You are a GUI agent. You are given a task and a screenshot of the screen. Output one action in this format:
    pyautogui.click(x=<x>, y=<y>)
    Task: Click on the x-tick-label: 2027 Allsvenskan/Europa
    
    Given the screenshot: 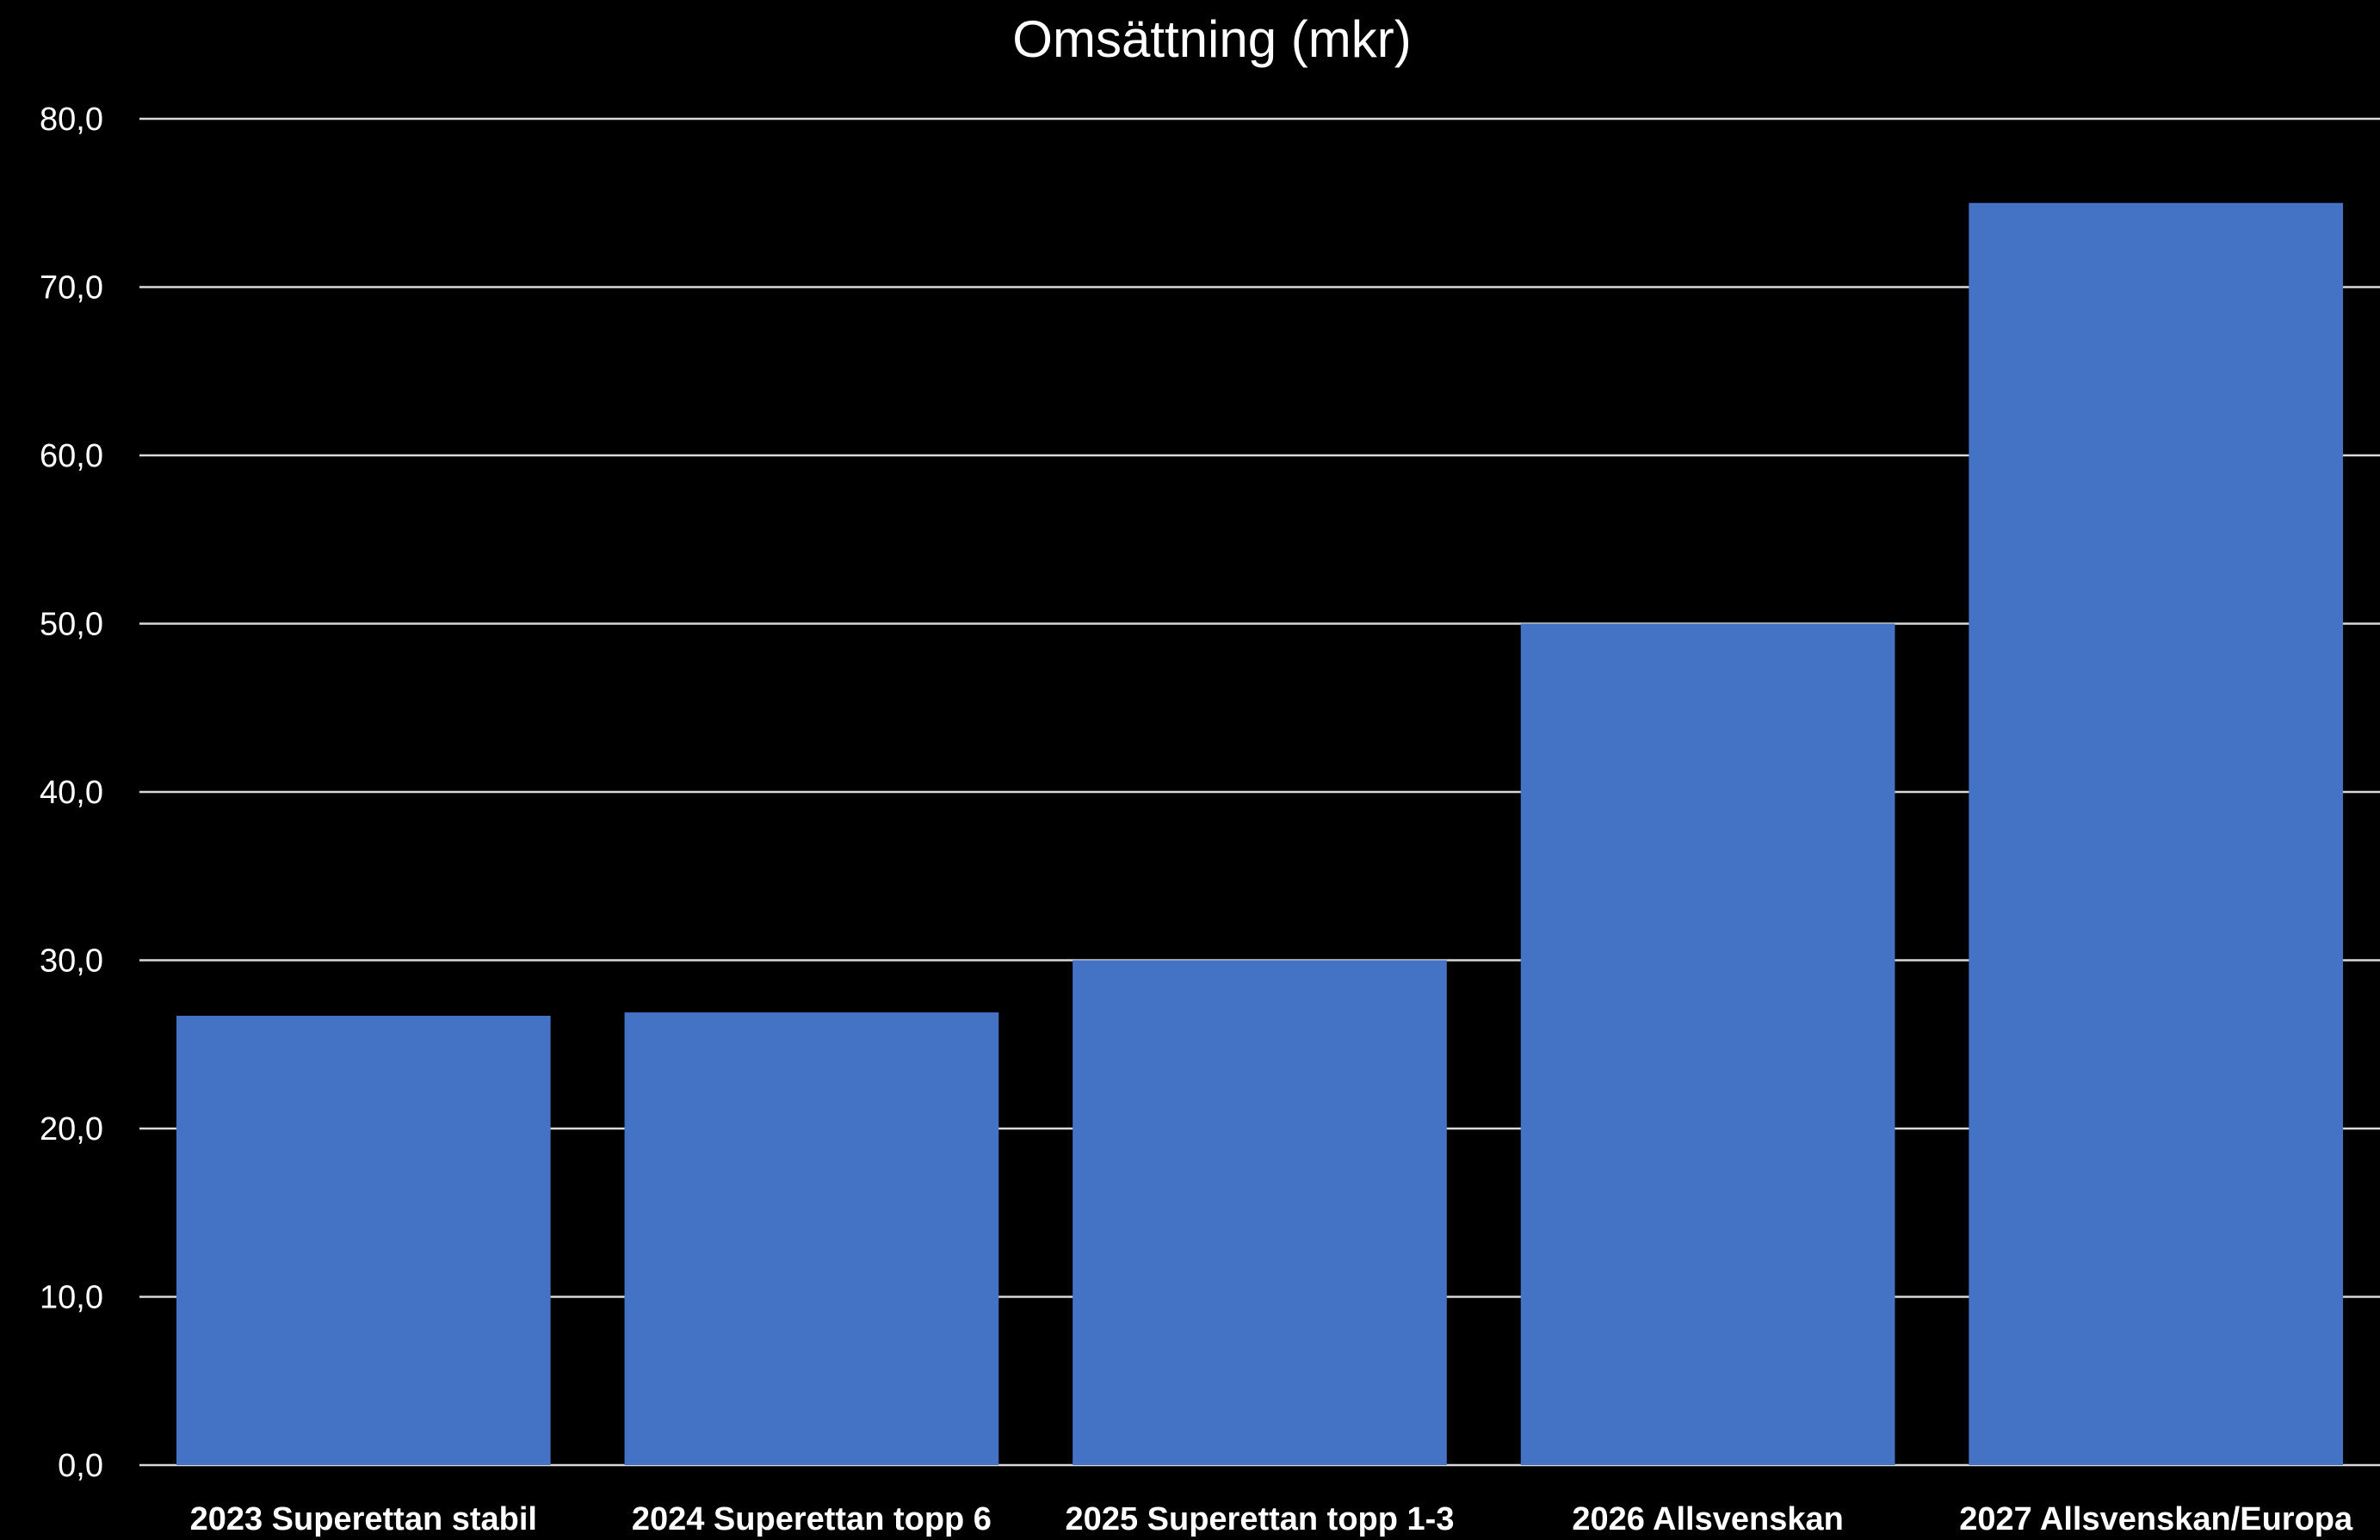 What is the action you would take?
    pyautogui.click(x=2156, y=1519)
    